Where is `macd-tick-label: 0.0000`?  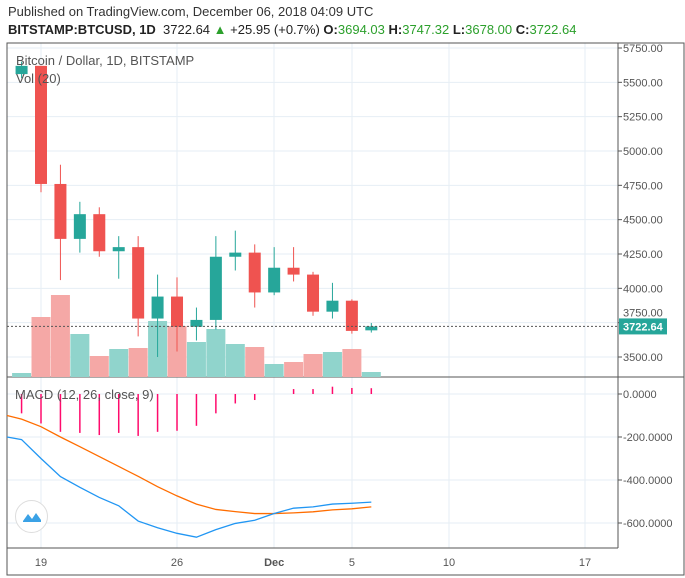
macd-tick-label: 0.0000 is located at coordinates (640, 395).